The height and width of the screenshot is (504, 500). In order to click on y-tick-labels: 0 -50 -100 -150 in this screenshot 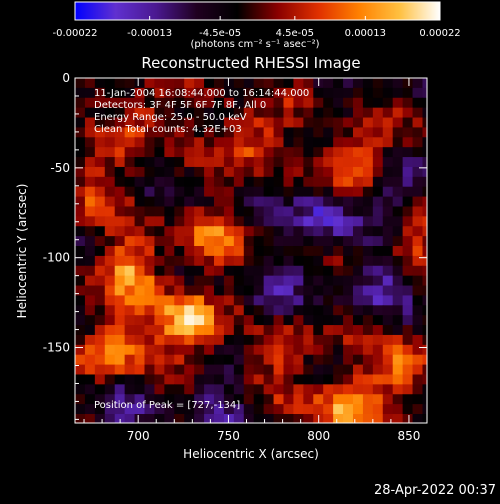, I will do `click(56, 213)`.